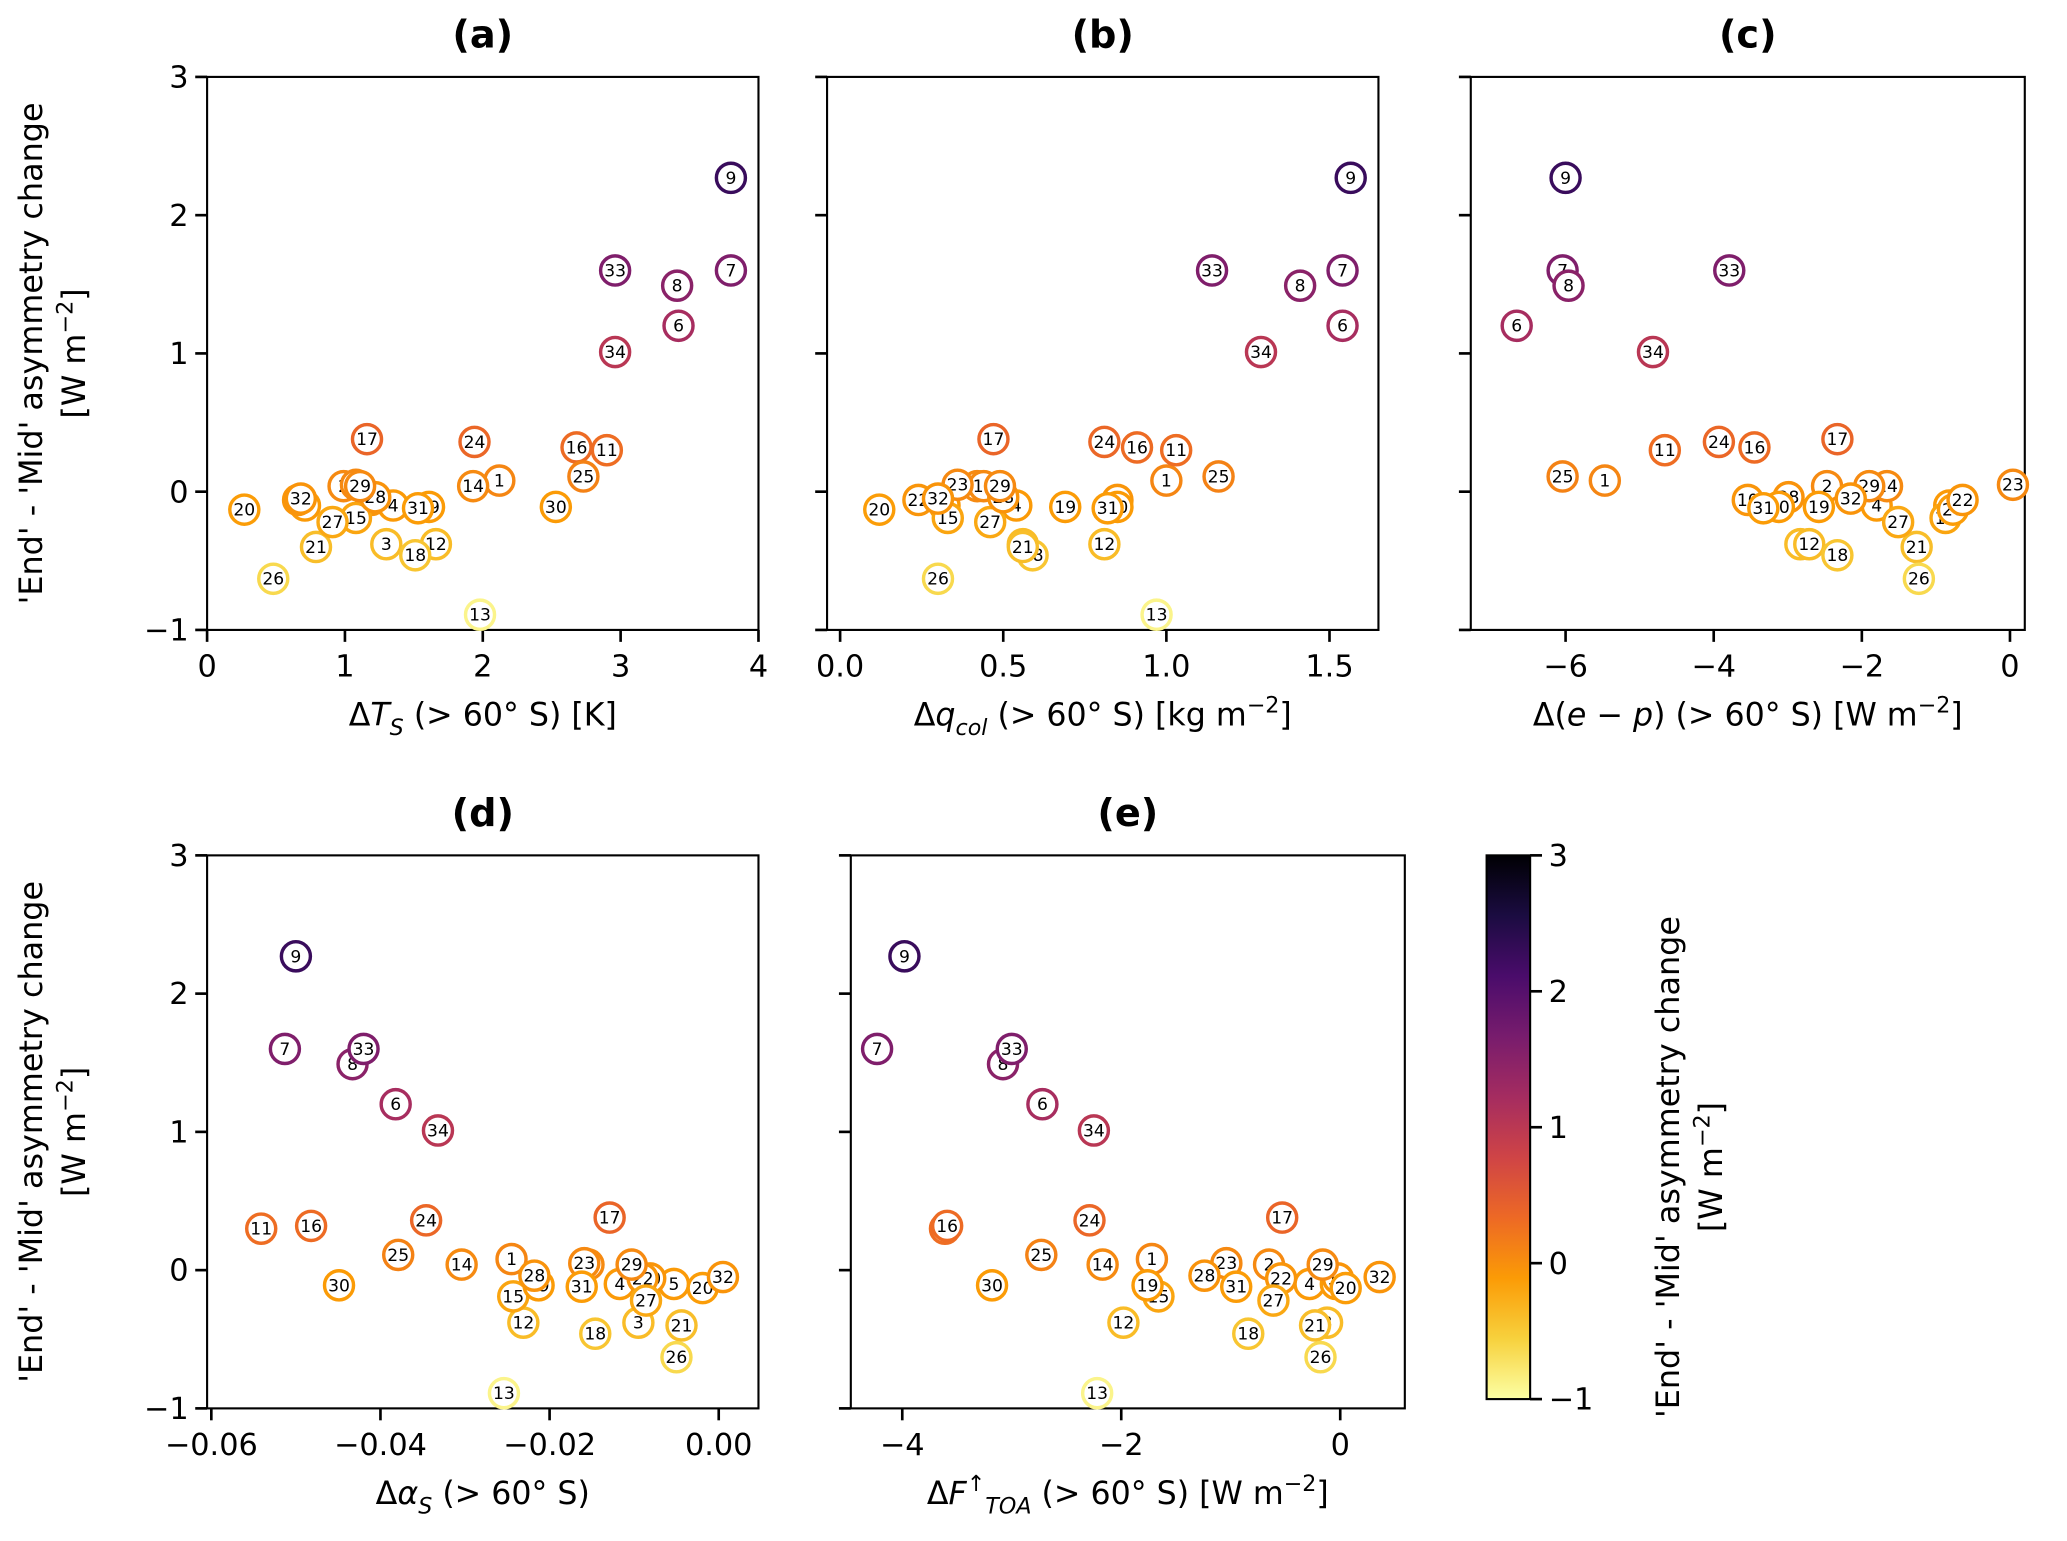  Describe the element at coordinates (295, 957) in the screenshot. I see `point-label: 9` at that location.